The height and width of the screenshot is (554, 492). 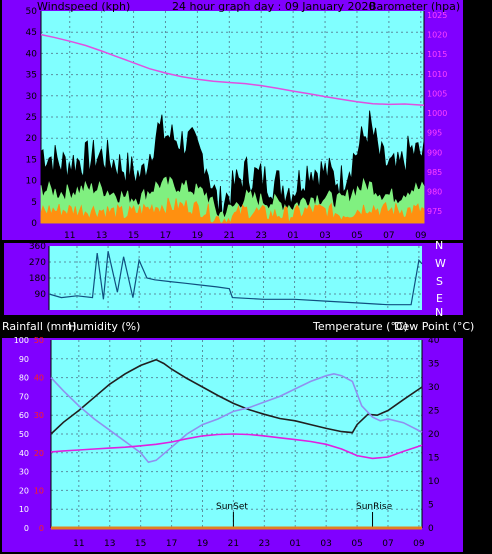 What do you see at coordinates (433, 365) in the screenshot?
I see `temp-y-tick-35: 35` at bounding box center [433, 365].